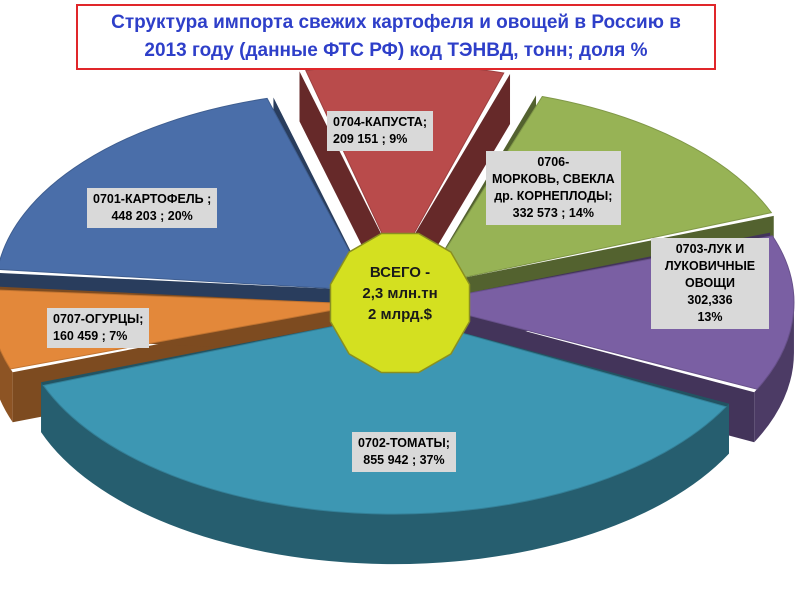 The image size is (800, 600). What do you see at coordinates (152, 216) in the screenshot?
I see `slice-label-potato-line-2: 448 203 ; 20%` at bounding box center [152, 216].